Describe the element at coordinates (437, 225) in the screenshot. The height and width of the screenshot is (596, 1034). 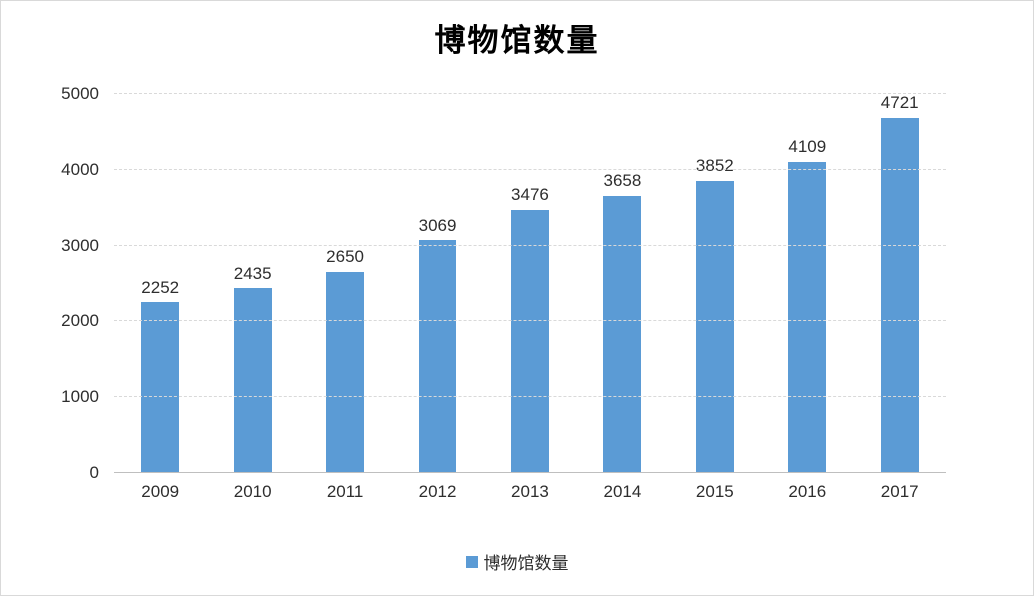
I see `bar-value-label: 3069` at that location.